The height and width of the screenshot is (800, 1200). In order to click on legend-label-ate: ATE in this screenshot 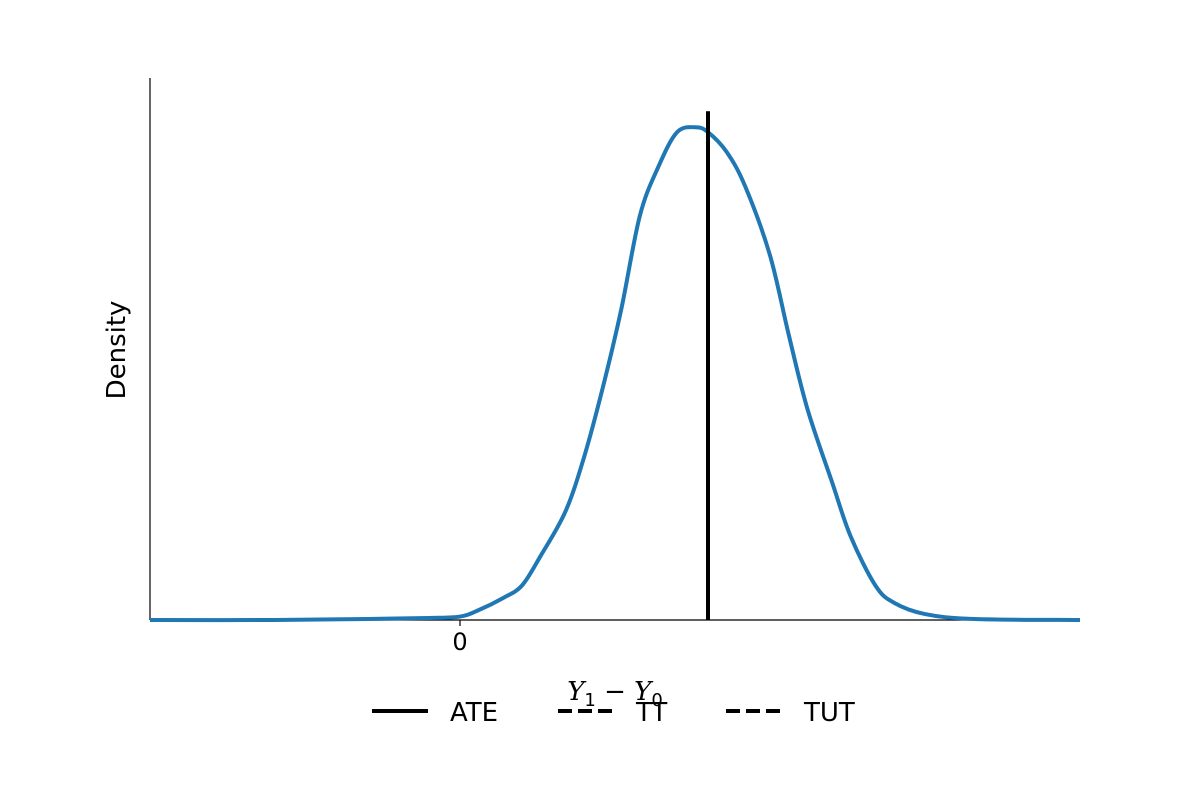, I will do `click(474, 713)`.